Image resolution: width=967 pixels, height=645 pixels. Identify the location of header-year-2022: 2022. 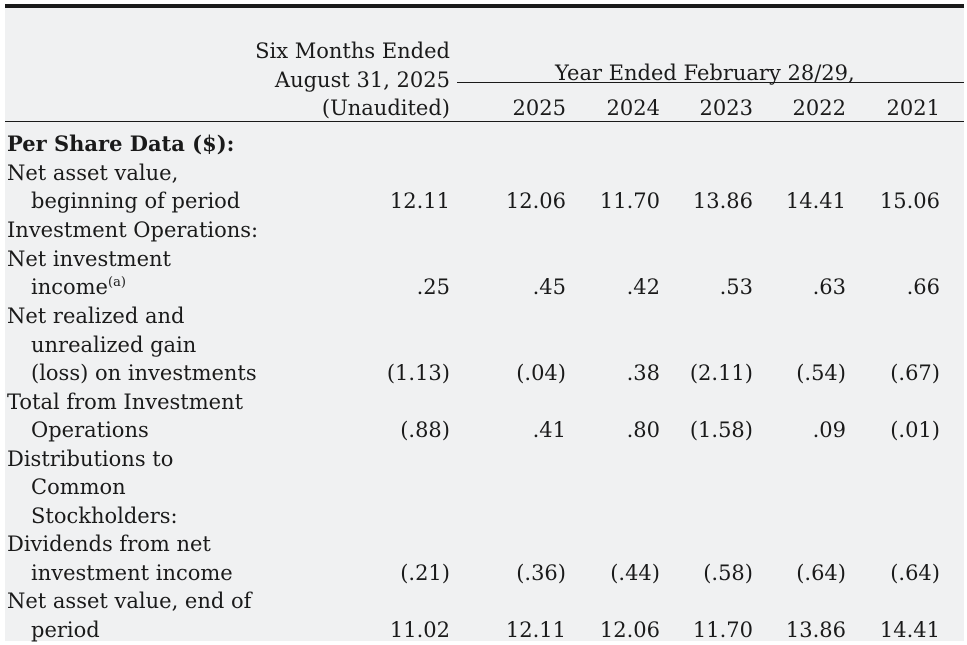
(819, 108).